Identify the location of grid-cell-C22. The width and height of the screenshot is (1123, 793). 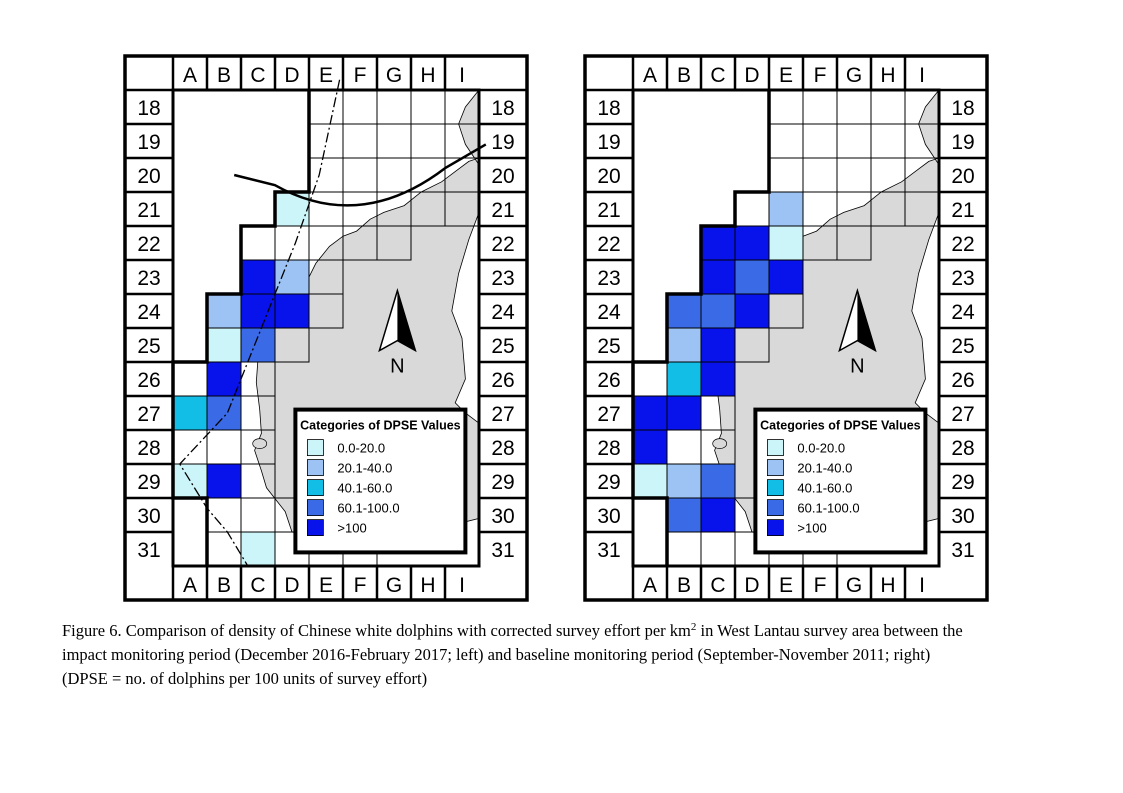
(258, 243).